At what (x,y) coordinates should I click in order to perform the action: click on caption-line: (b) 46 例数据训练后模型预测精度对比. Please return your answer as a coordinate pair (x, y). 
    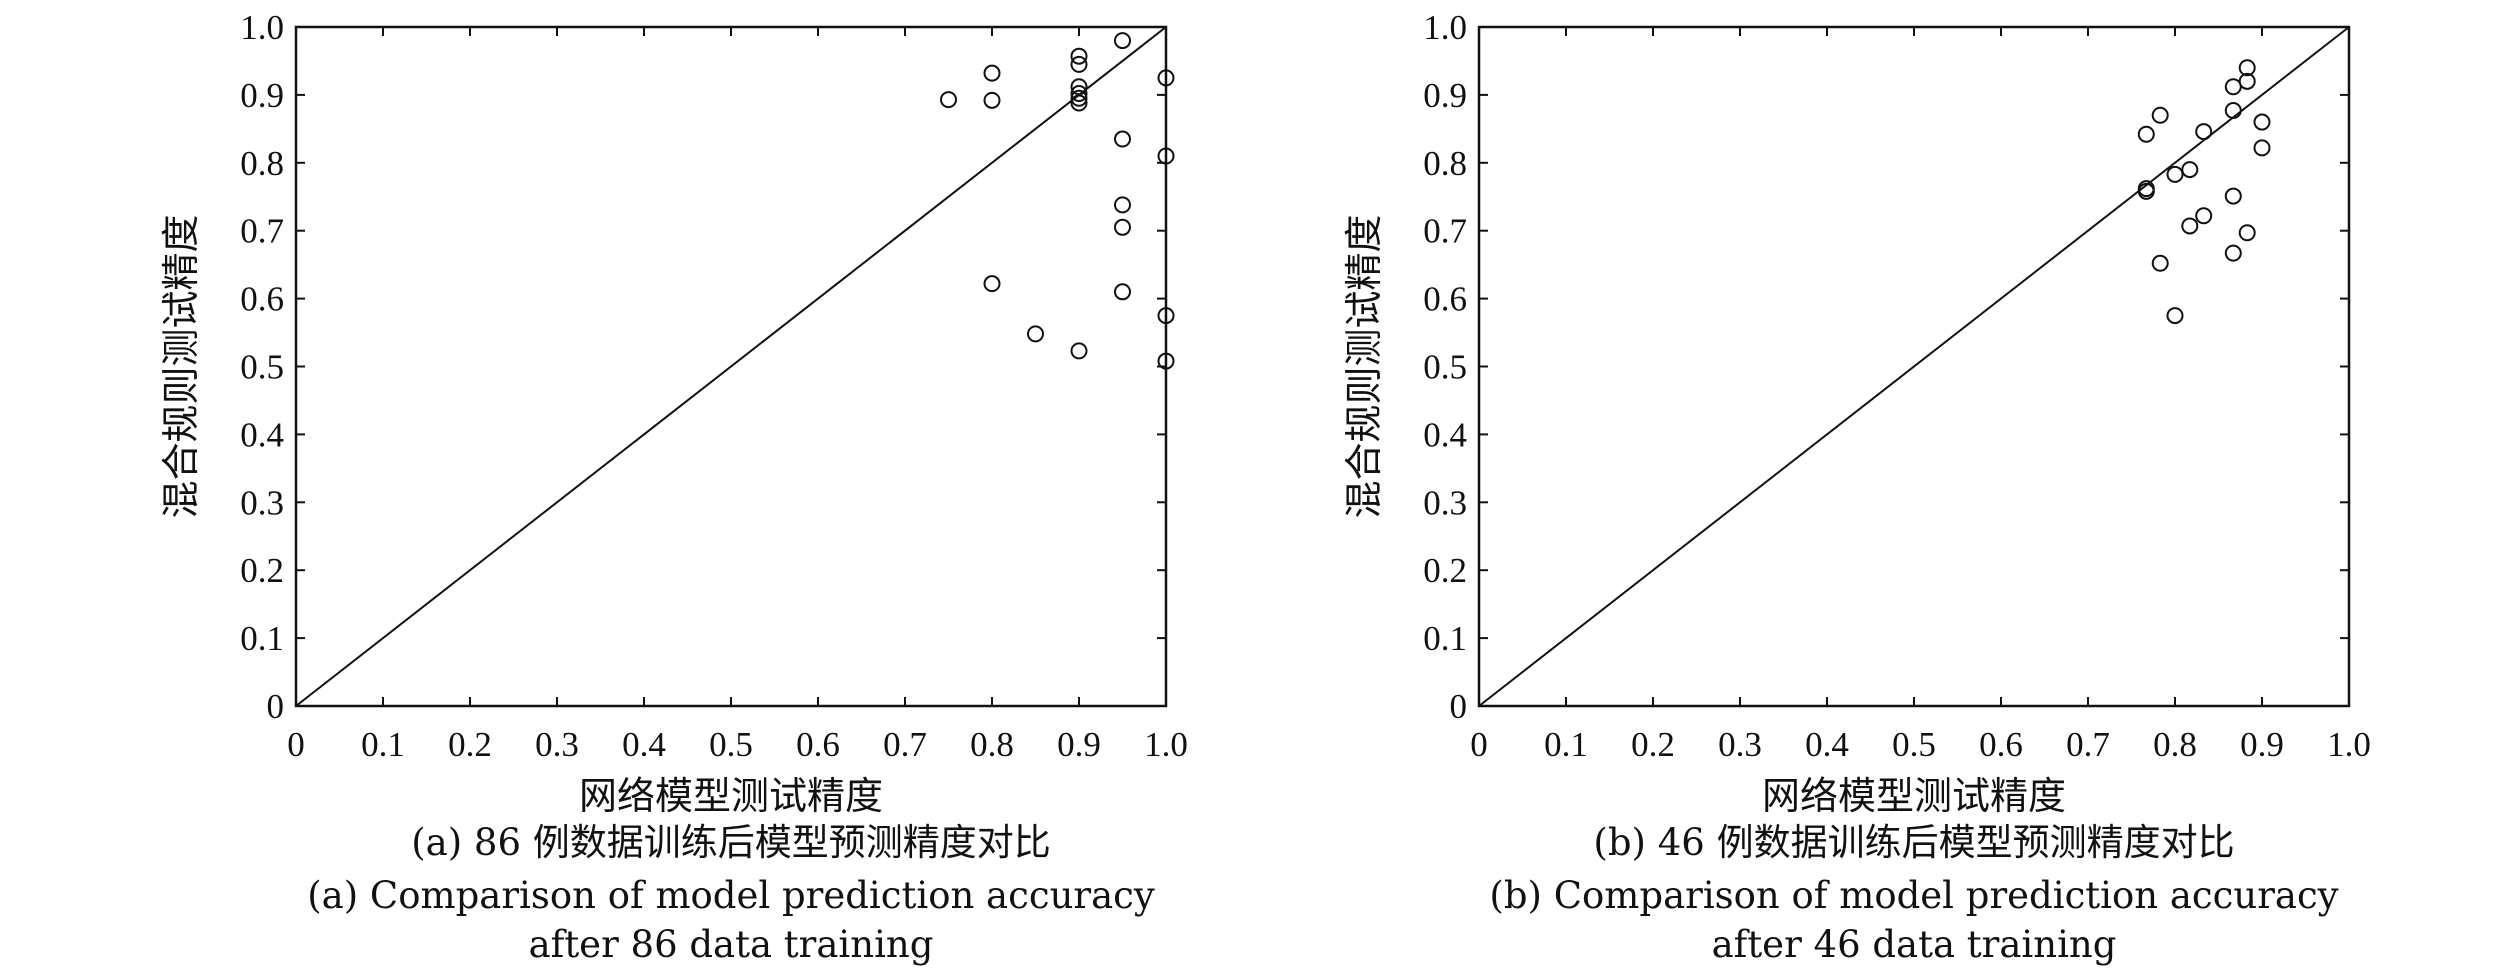
    Looking at the image, I should click on (1913, 842).